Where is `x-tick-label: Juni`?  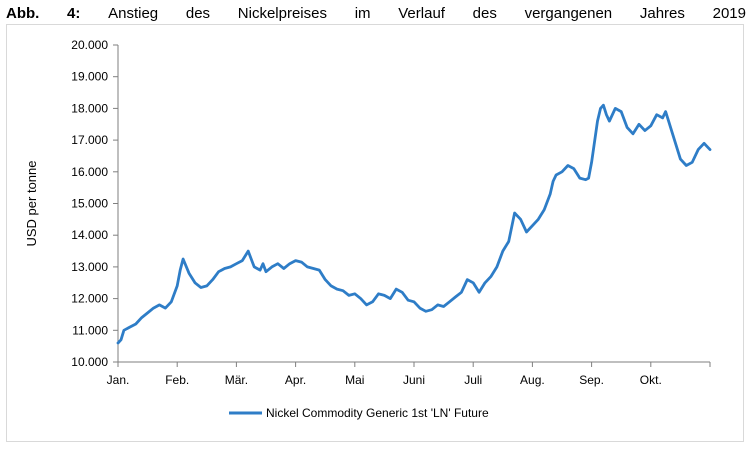
x-tick-label: Juni is located at coordinates (414, 380).